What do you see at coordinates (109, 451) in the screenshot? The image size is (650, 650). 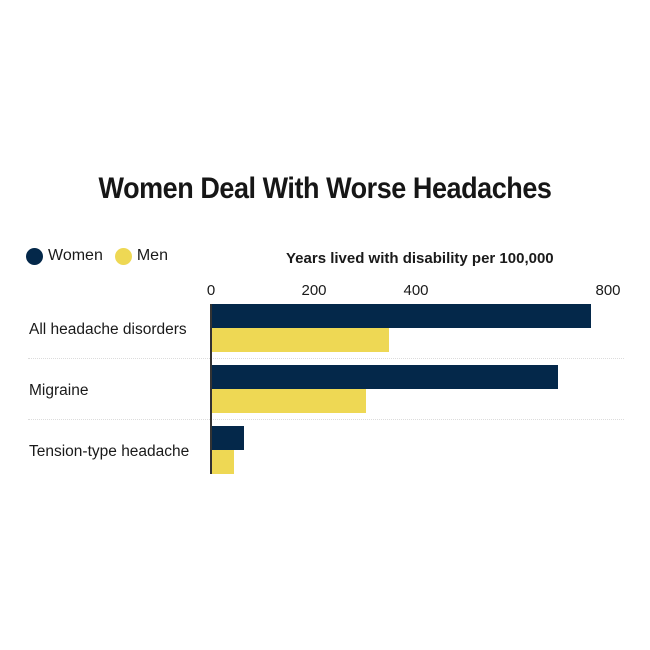 I see `category-label-tension-type: Tension-type headache` at bounding box center [109, 451].